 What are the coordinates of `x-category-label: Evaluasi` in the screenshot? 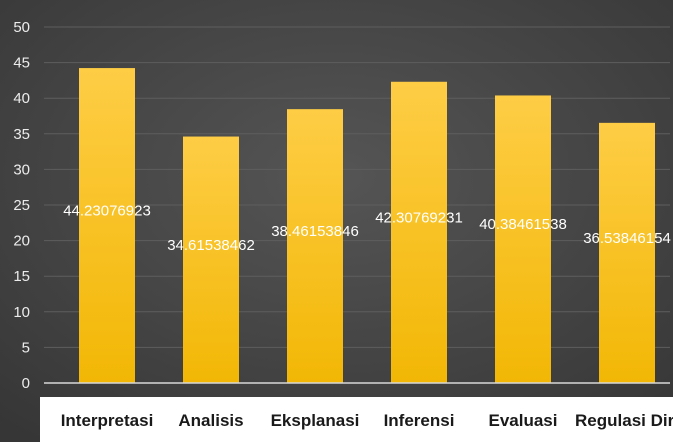 It's located at (523, 420).